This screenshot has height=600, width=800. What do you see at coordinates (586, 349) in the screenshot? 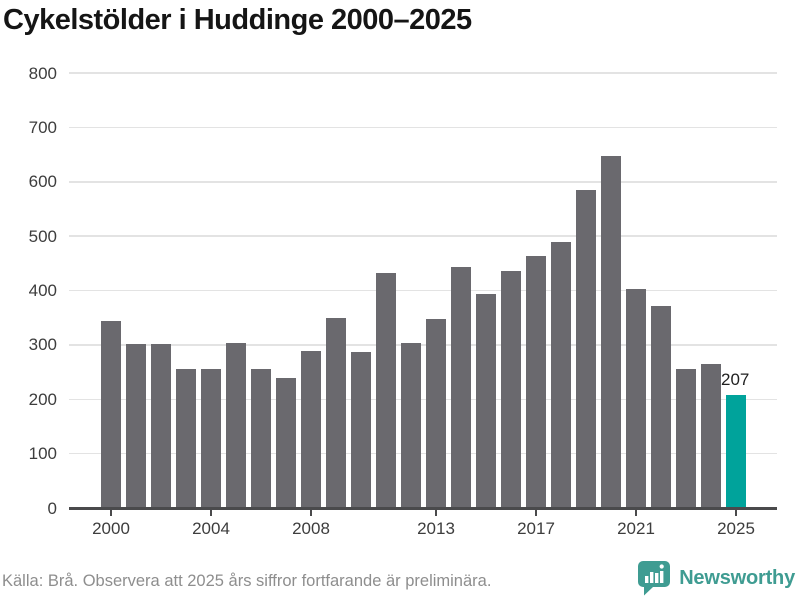
I see `bar-2019` at bounding box center [586, 349].